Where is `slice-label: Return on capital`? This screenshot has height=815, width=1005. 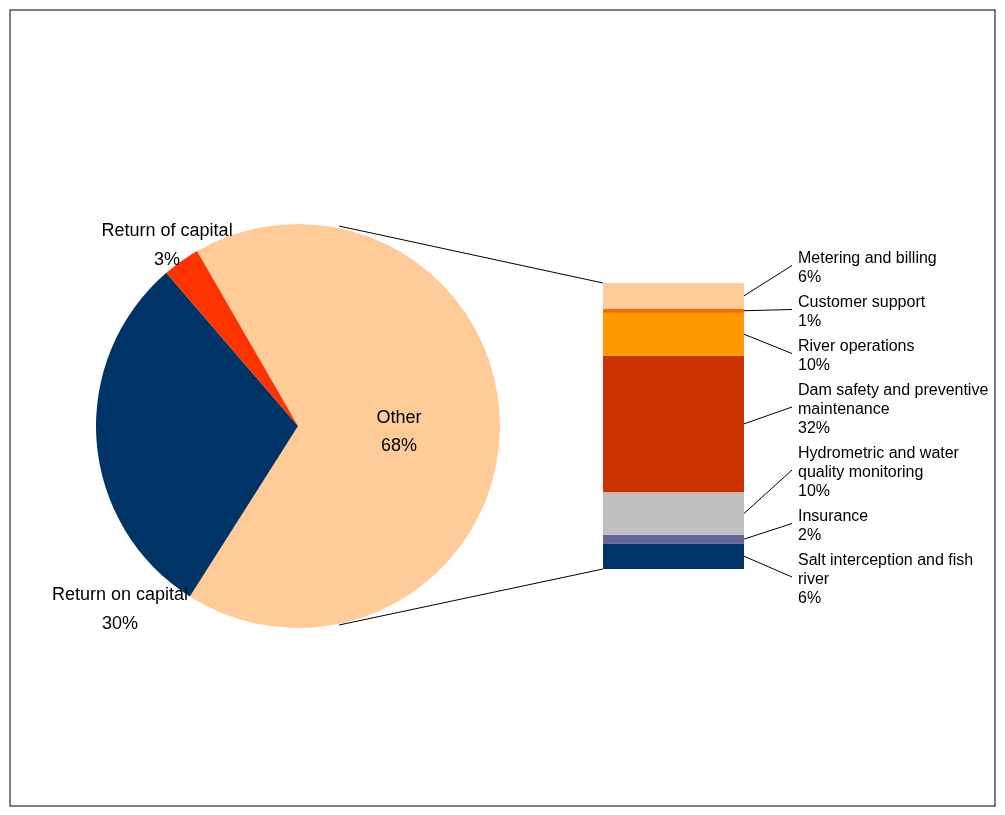
slice-label: Return on capital is located at coordinates (120, 593).